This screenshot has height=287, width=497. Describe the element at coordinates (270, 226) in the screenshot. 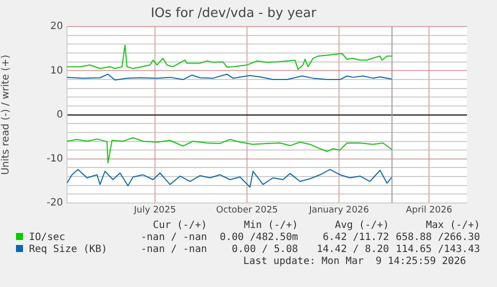

I see `text: Min (-/+)` at that location.